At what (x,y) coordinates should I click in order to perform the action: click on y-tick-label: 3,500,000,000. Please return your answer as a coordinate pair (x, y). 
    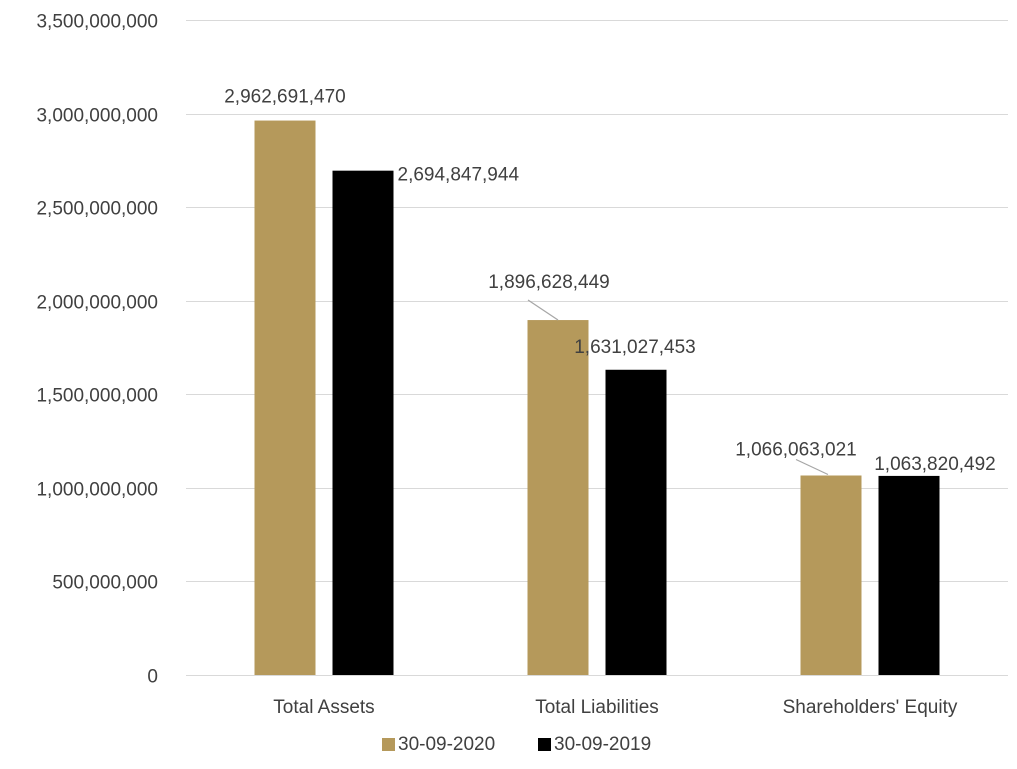
    Looking at the image, I should click on (97, 22).